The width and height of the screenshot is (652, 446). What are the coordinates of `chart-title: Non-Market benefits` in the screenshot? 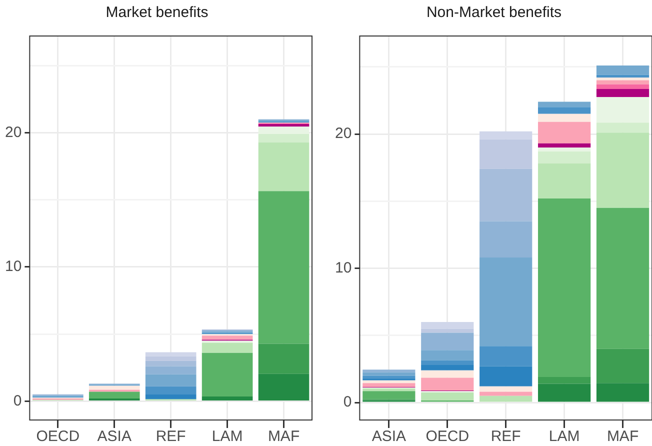 It's located at (494, 13).